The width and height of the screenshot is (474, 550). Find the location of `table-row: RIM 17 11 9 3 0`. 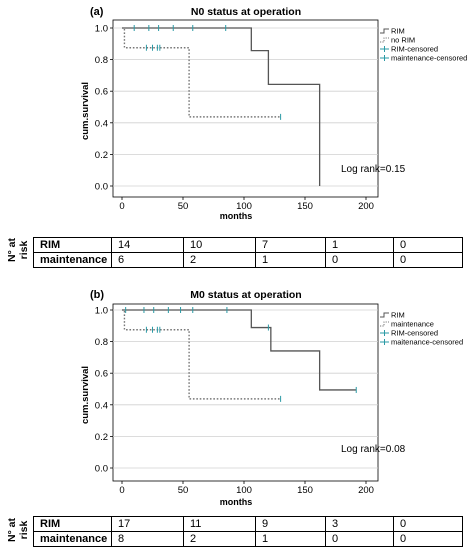

table-row: RIM 17 11 9 3 0 is located at coordinates (248, 524).